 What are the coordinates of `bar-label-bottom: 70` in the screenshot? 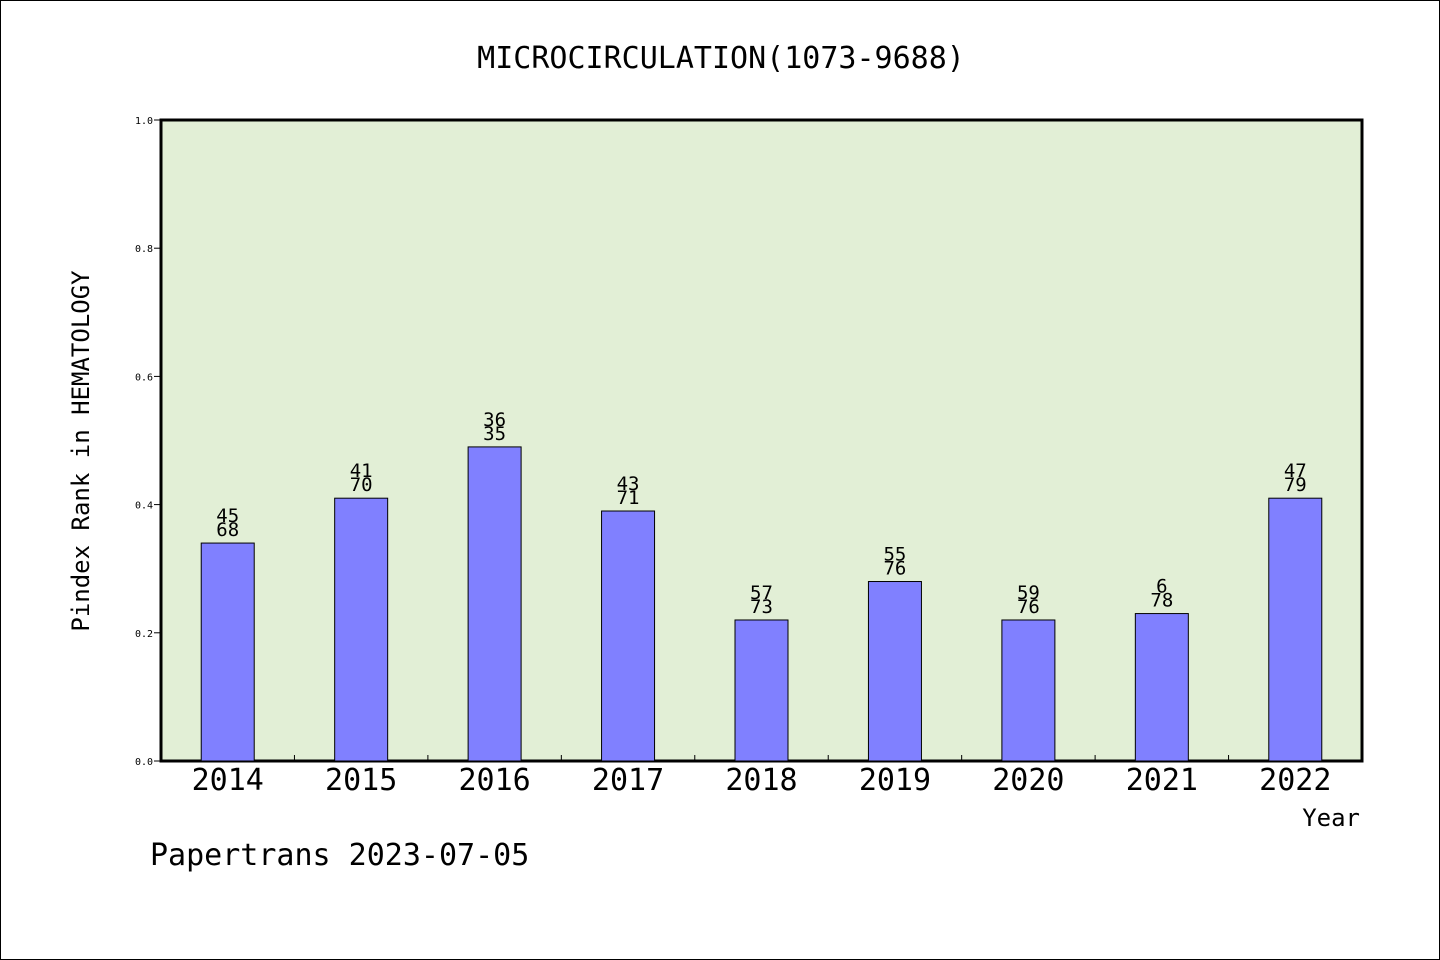 It's located at (361, 485).